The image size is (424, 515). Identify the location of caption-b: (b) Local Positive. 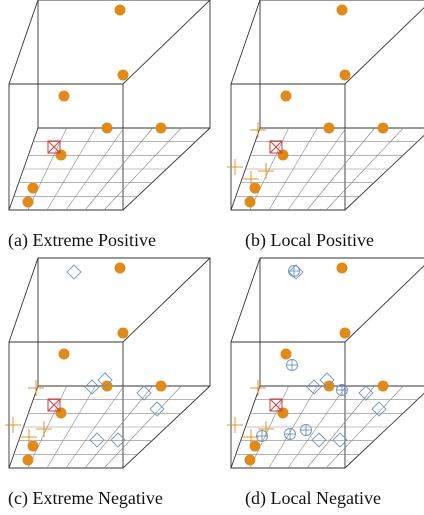
(309, 240).